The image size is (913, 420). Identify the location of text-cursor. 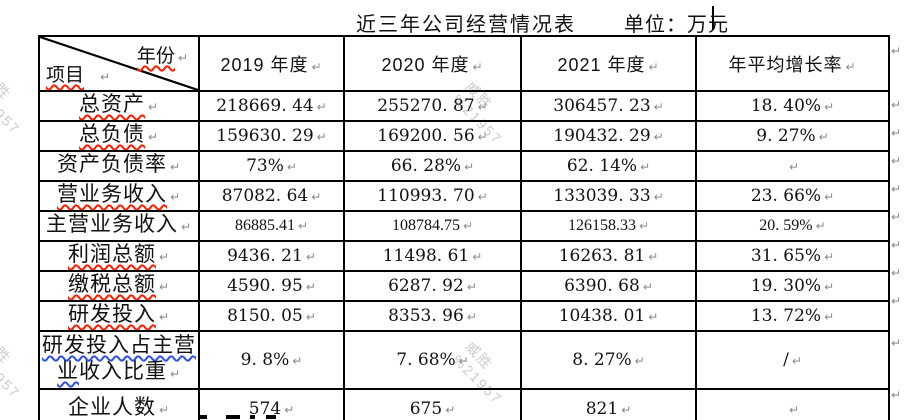
(713, 18).